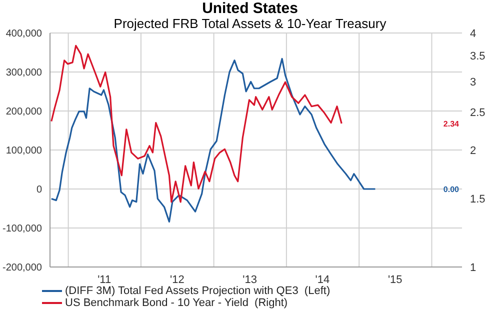 Image resolution: width=500 pixels, height=311 pixels. I want to click on x-tick-label: '15, so click(395, 280).